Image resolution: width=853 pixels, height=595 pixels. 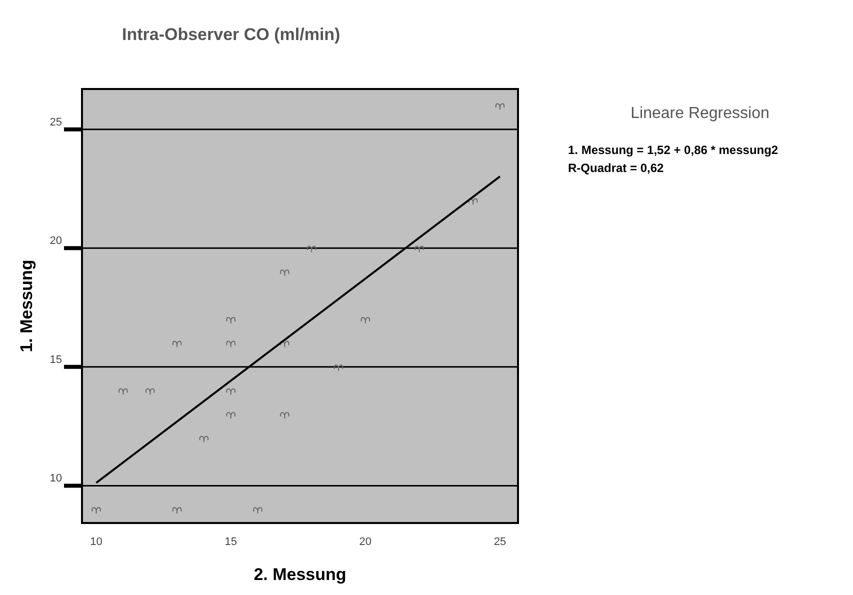 What do you see at coordinates (26, 306) in the screenshot?
I see `y-axis-title: 1. Messung` at bounding box center [26, 306].